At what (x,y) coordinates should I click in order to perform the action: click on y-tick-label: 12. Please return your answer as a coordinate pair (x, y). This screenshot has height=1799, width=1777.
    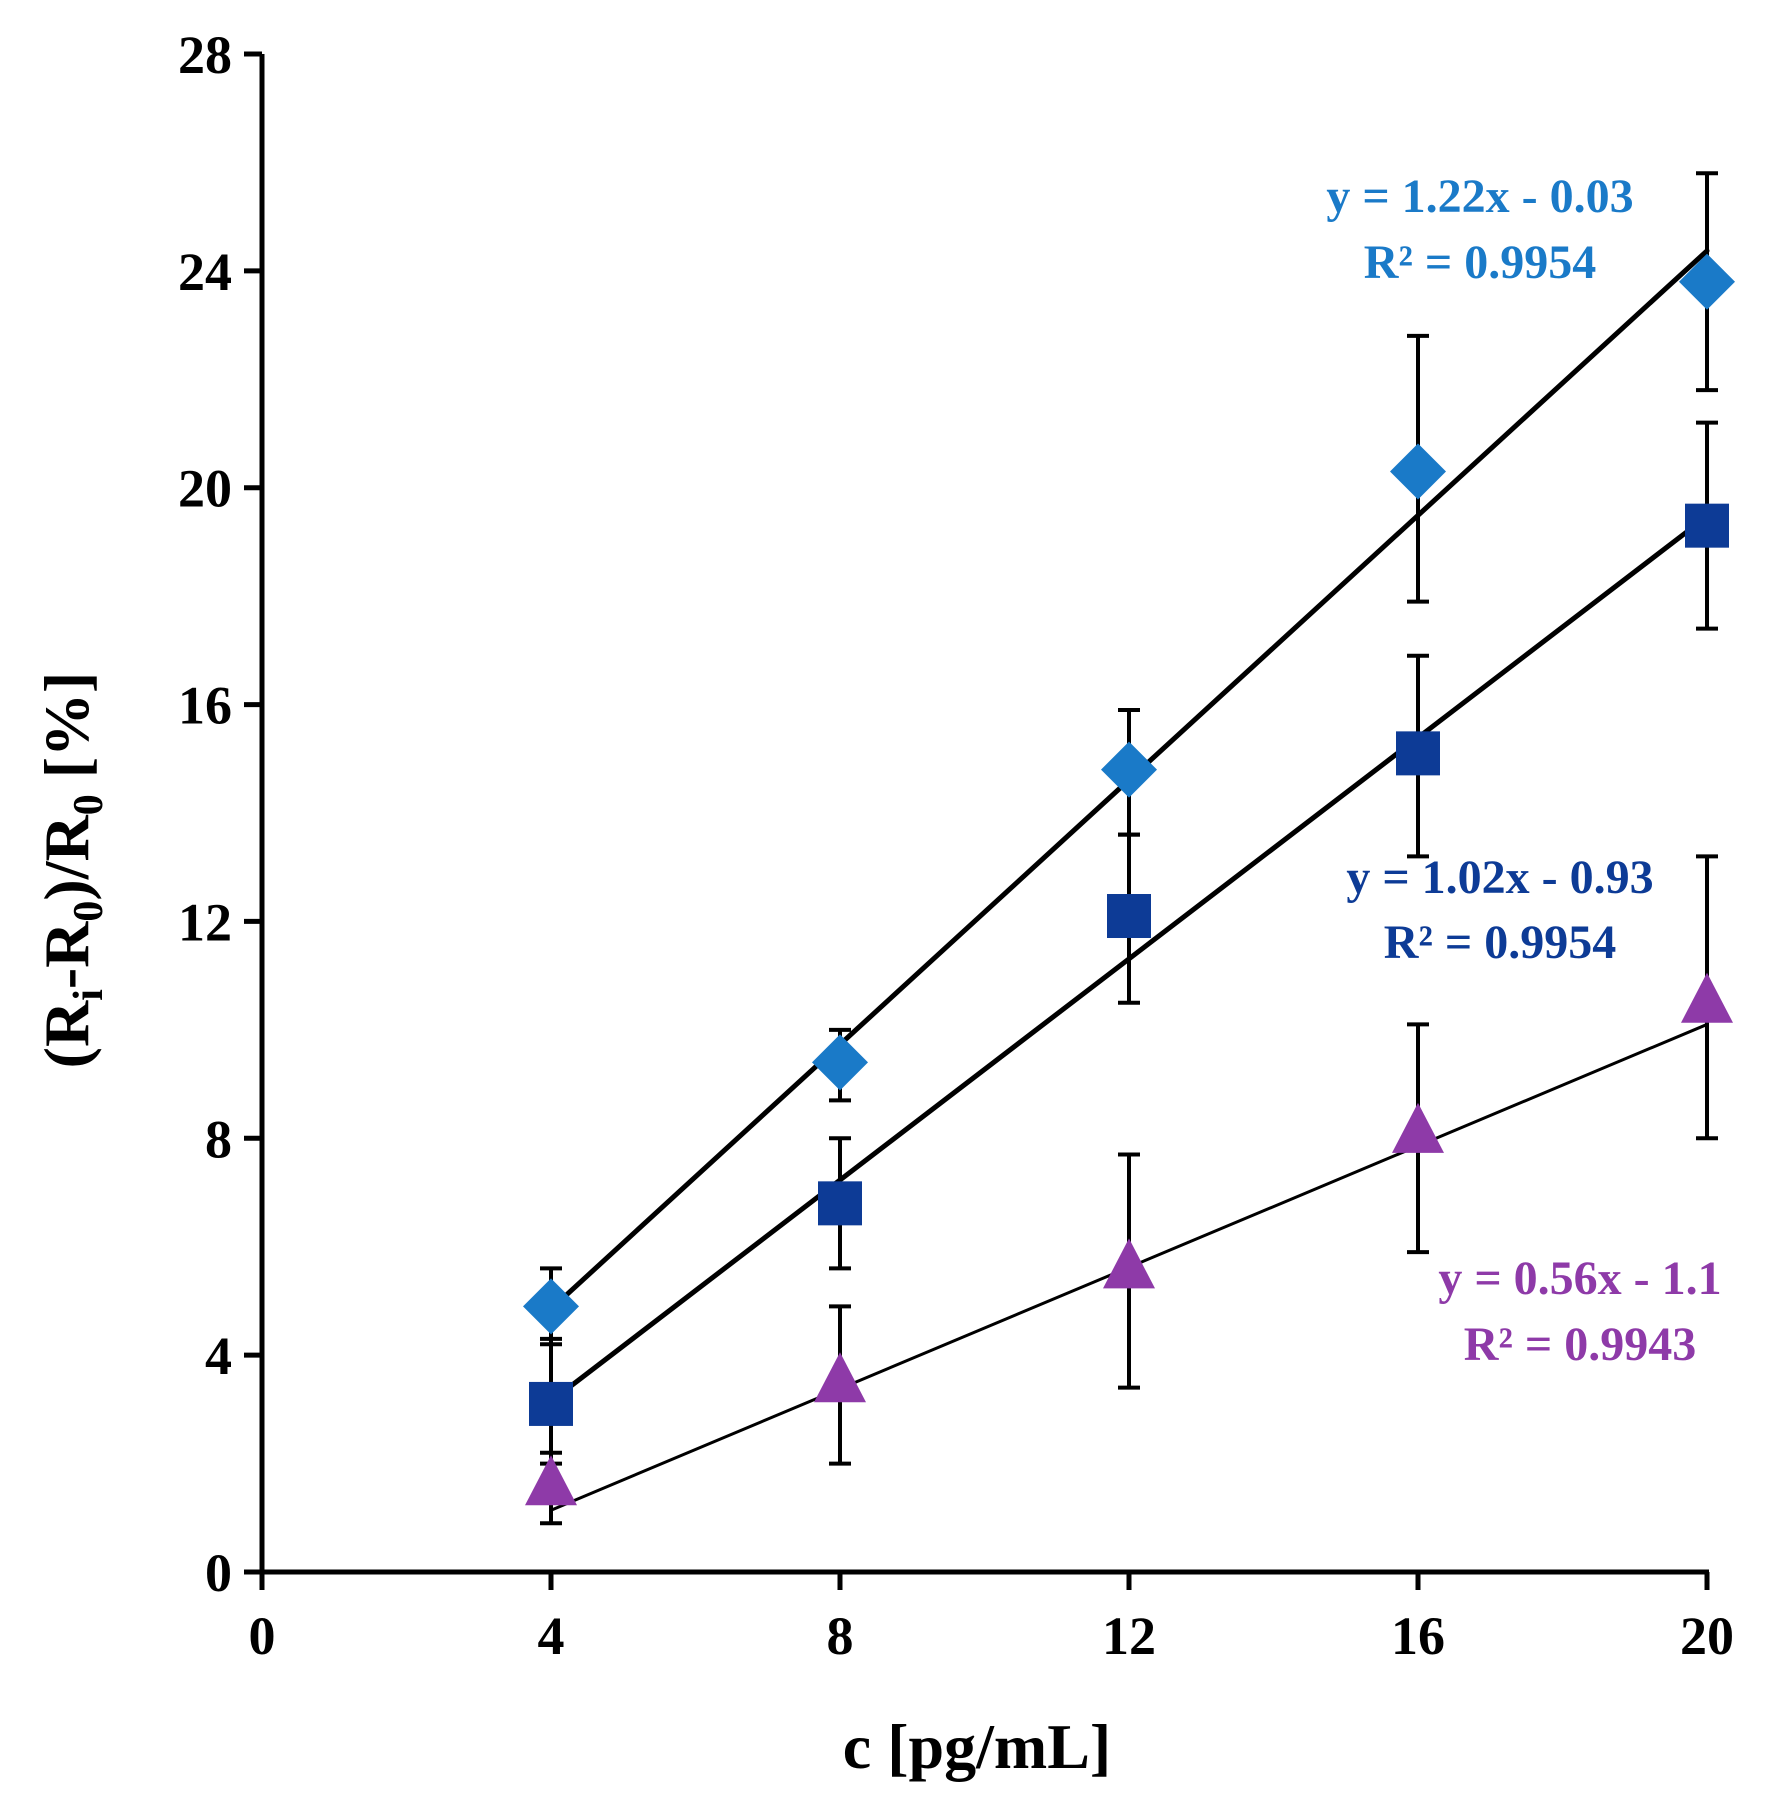
    Looking at the image, I should click on (205, 922).